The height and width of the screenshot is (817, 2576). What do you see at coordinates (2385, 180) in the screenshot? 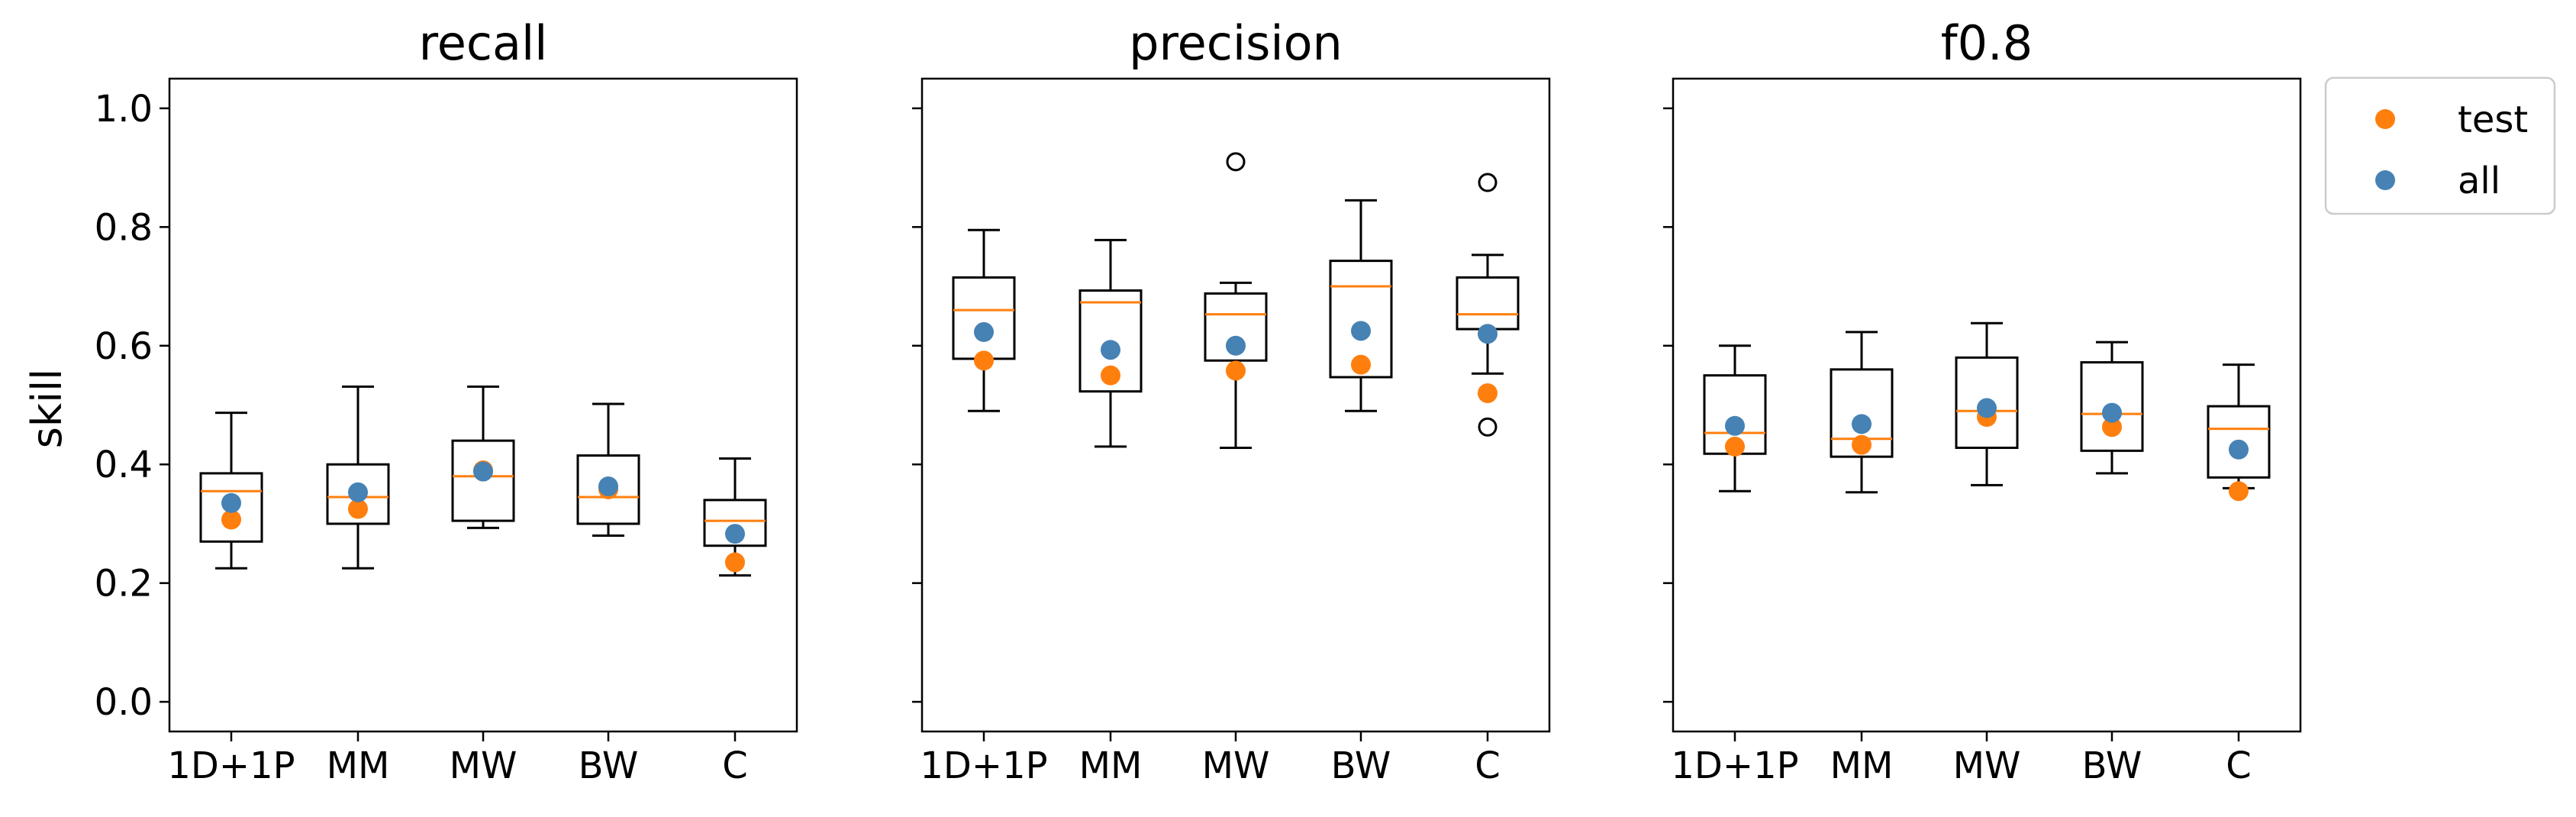
I see `legend-marker-all` at bounding box center [2385, 180].